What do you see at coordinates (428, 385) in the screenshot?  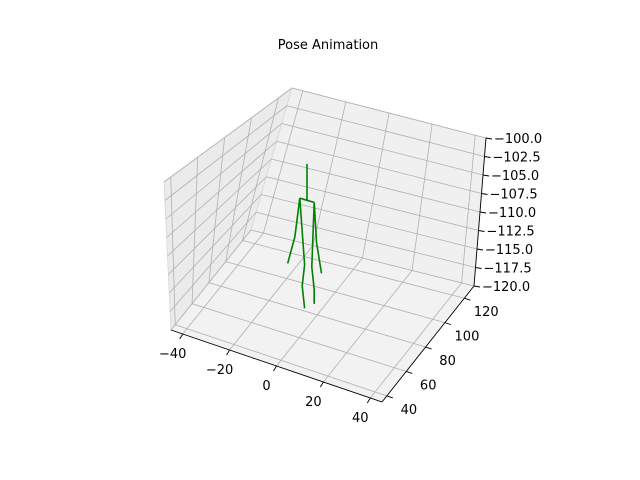 I see `y-tick-label: 60` at bounding box center [428, 385].